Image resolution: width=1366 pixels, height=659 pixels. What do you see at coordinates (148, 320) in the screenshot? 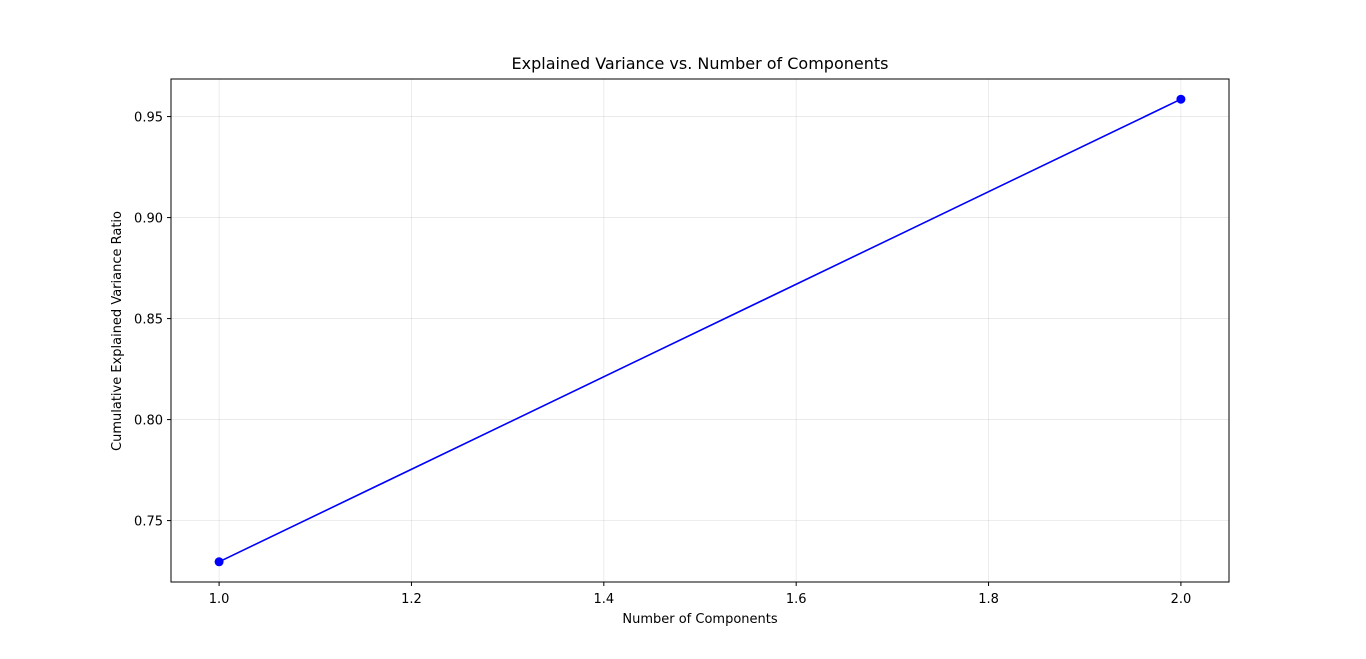
I see `y-tick-label: 0.85` at bounding box center [148, 320].